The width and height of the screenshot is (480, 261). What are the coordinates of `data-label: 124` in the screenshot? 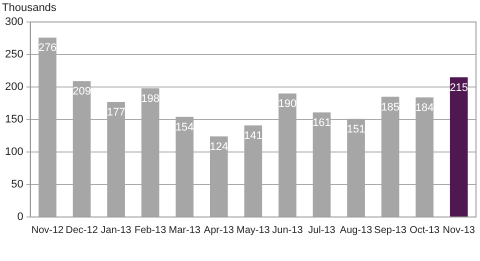 It's located at (219, 146).